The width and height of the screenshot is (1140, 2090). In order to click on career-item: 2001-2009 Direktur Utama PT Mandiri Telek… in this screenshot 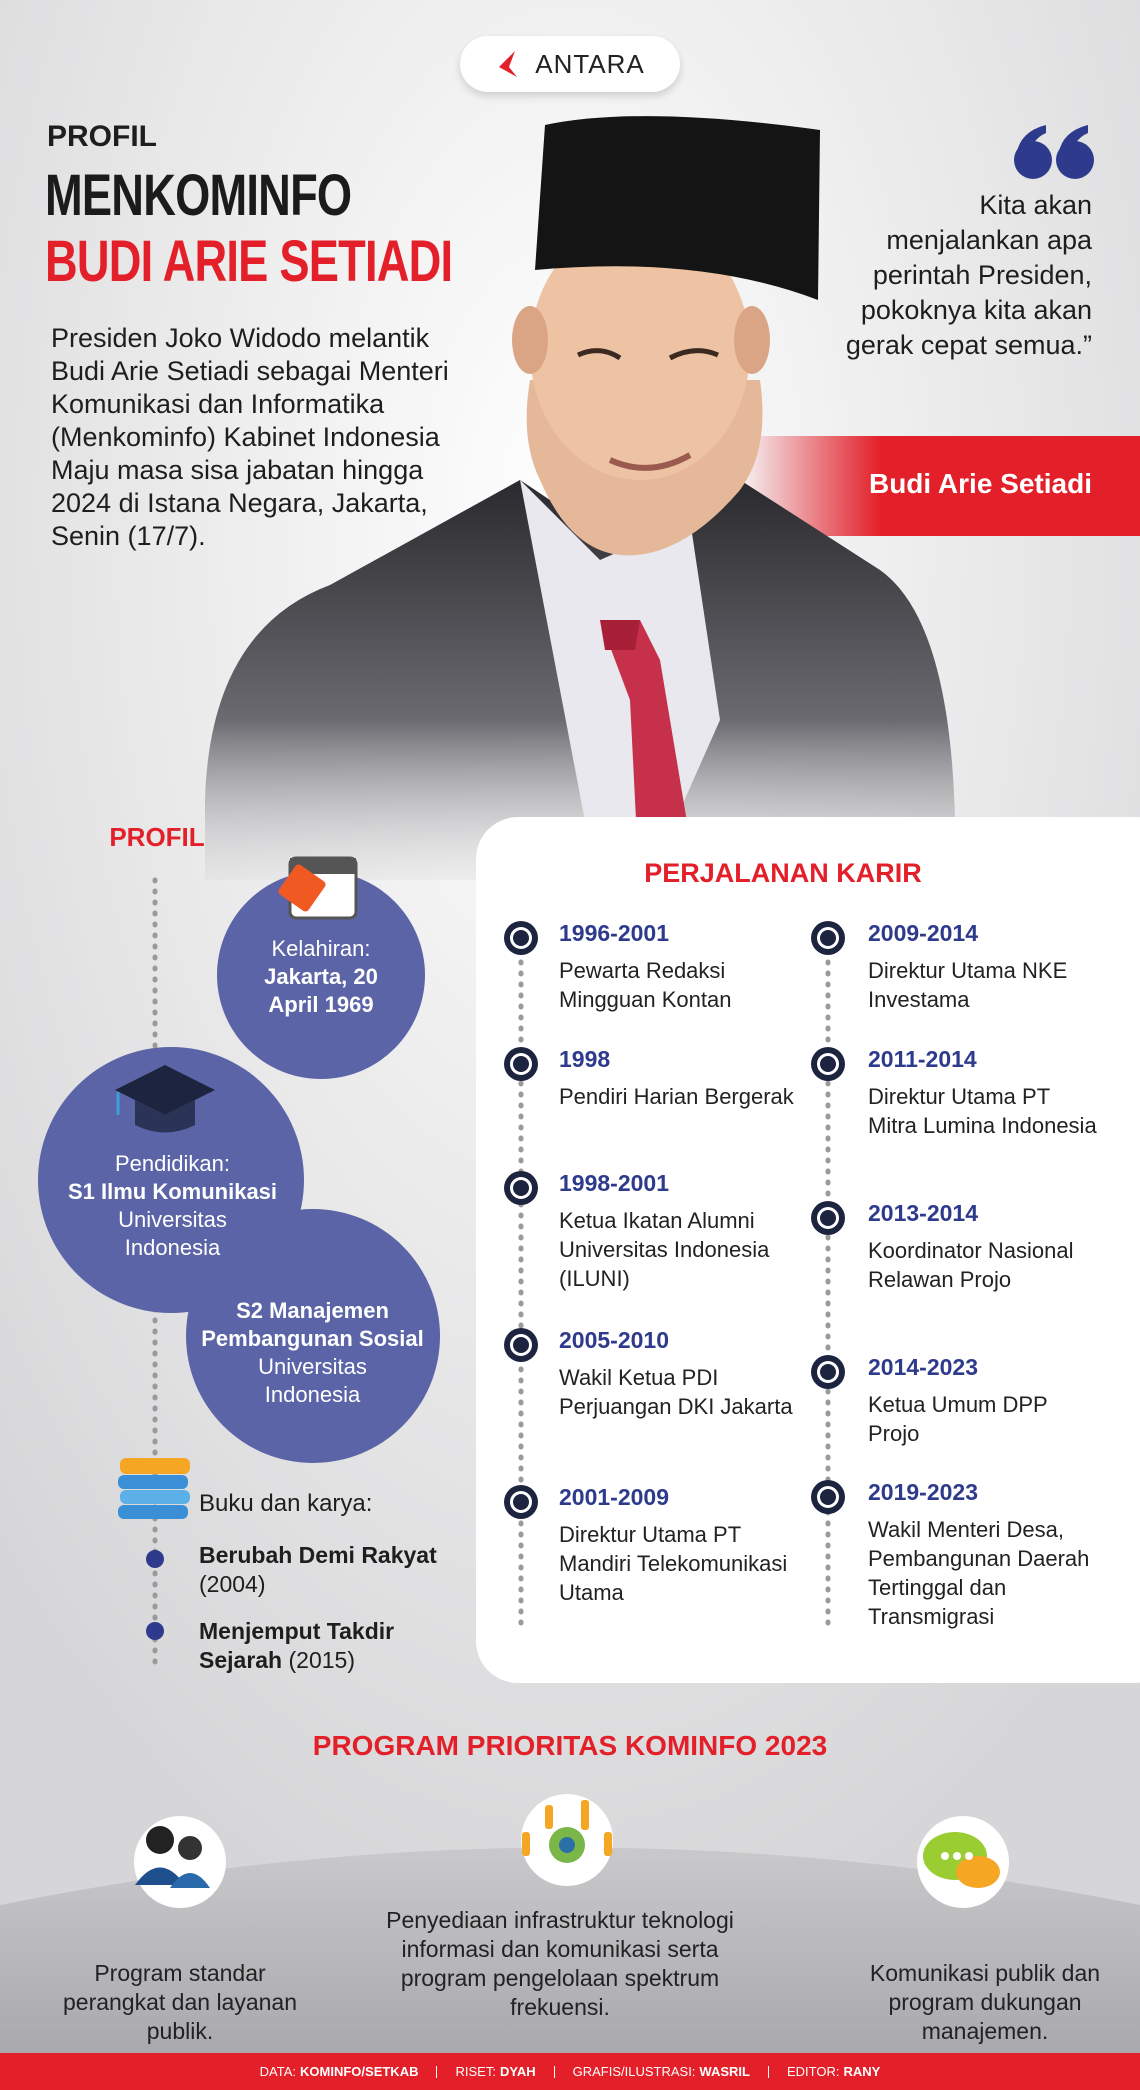, I will do `click(676, 1544)`.